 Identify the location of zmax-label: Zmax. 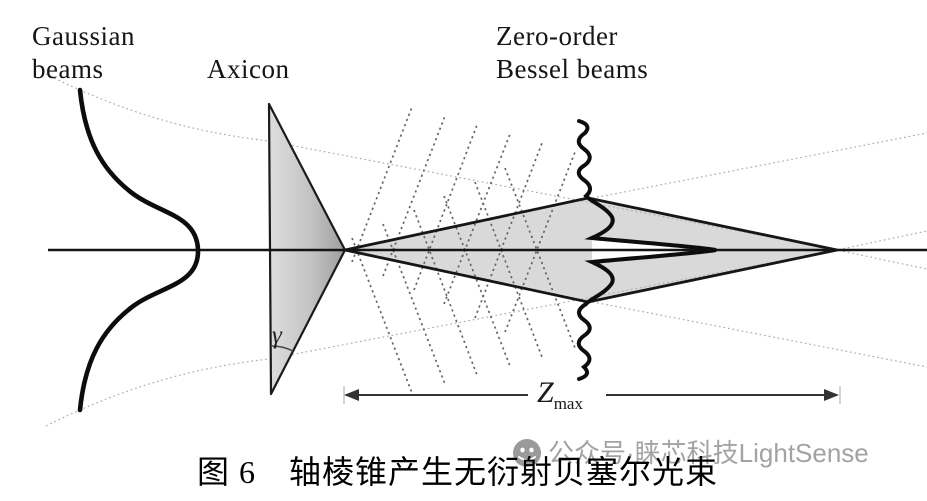
(560, 398).